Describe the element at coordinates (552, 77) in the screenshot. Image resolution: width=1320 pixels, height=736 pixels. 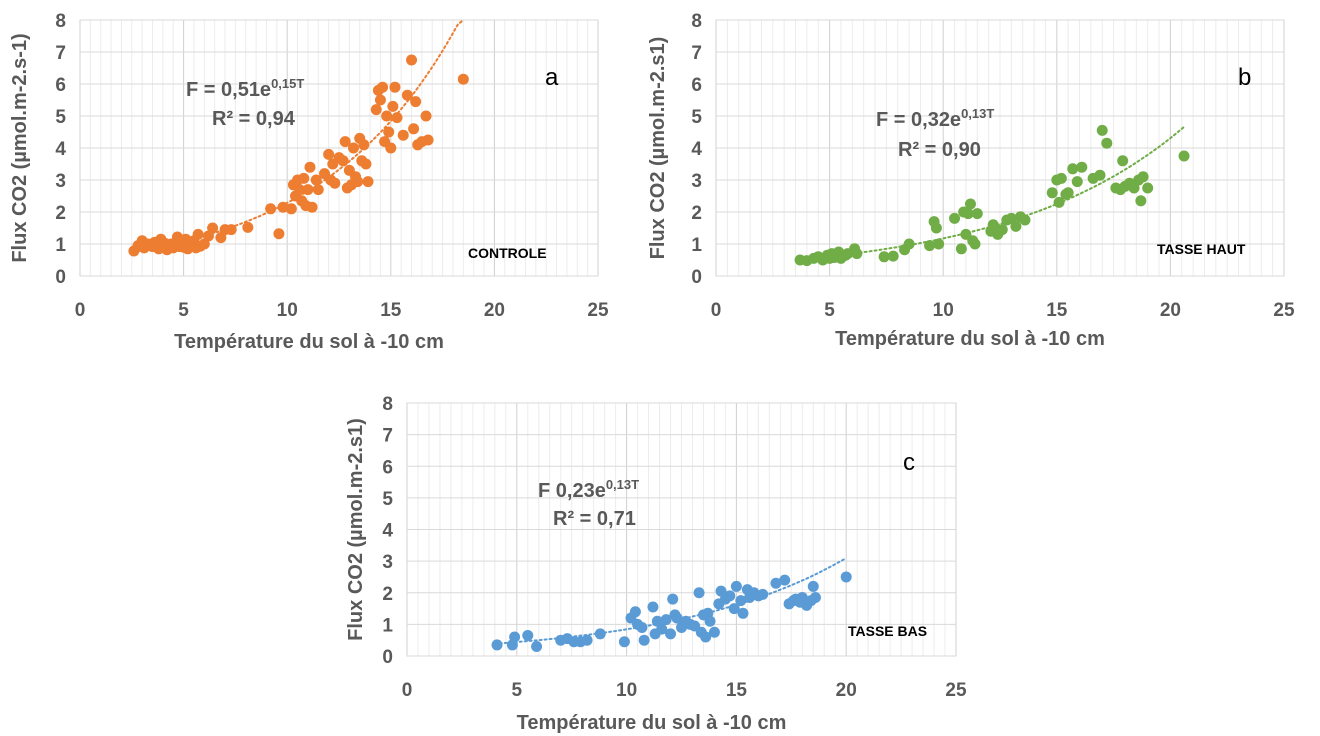
I see `panel-letter: a` at that location.